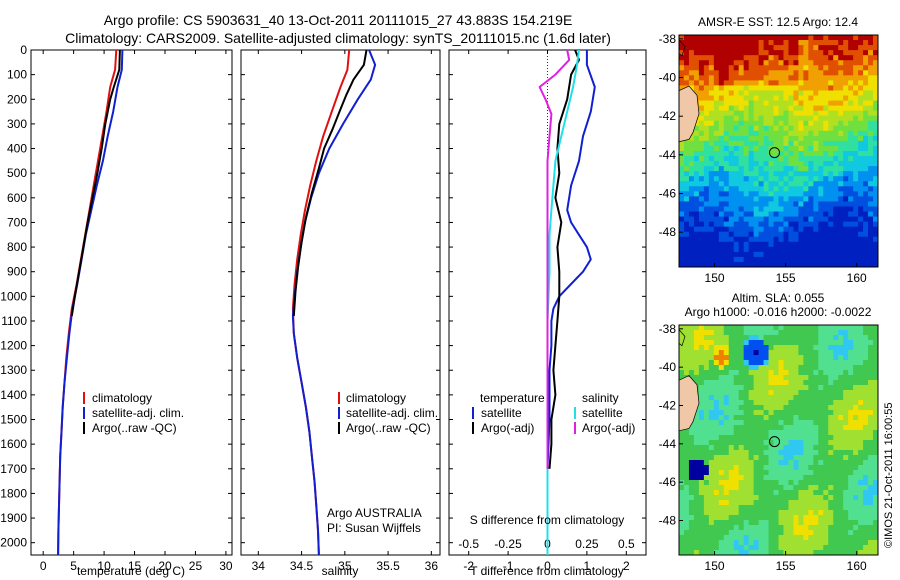  What do you see at coordinates (388, 428) in the screenshot?
I see `legend-label: Argo(..raw -QC)` at bounding box center [388, 428].